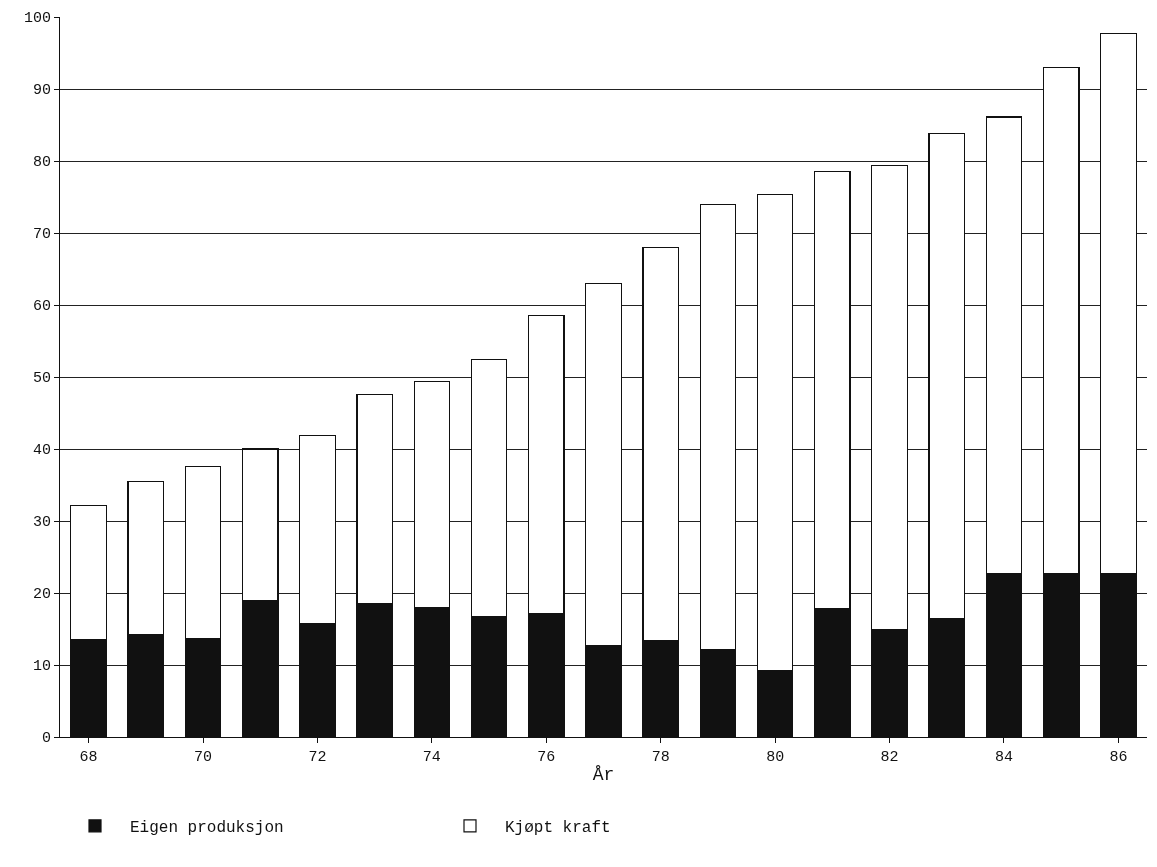  I want to click on x-tick-label: 76, so click(546, 757).